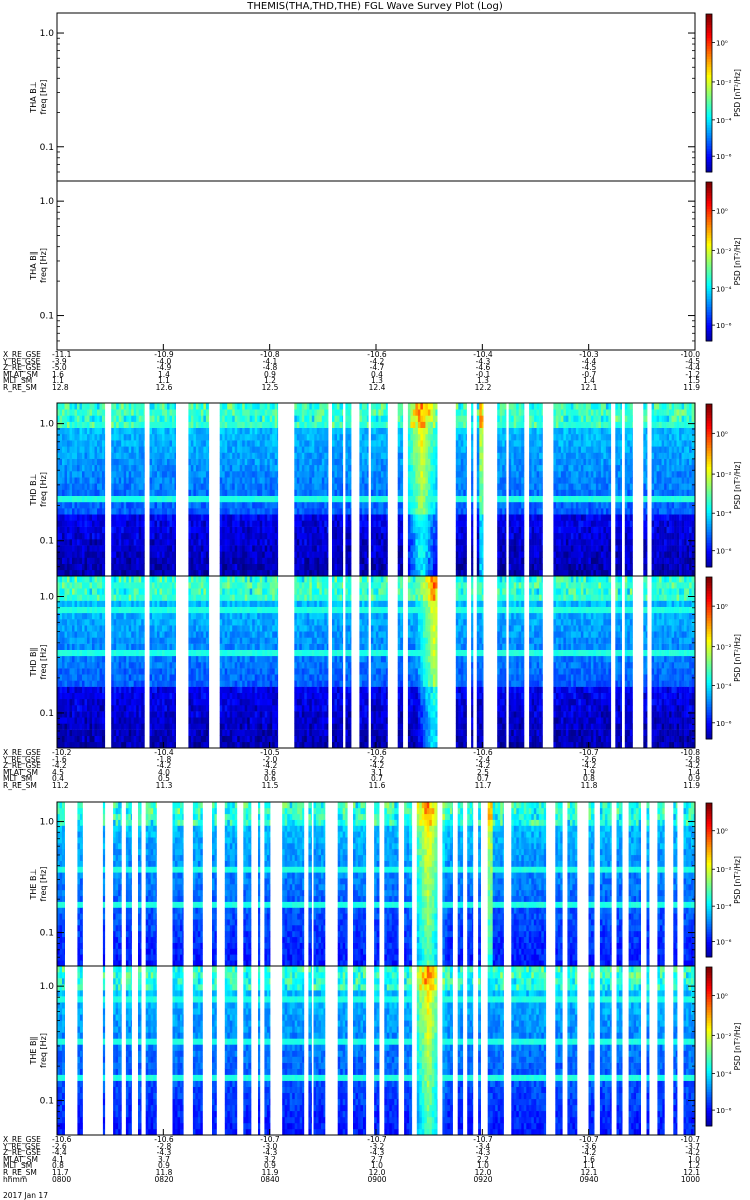  I want to click on ephemeris-value: -10.8, so click(270, 355).